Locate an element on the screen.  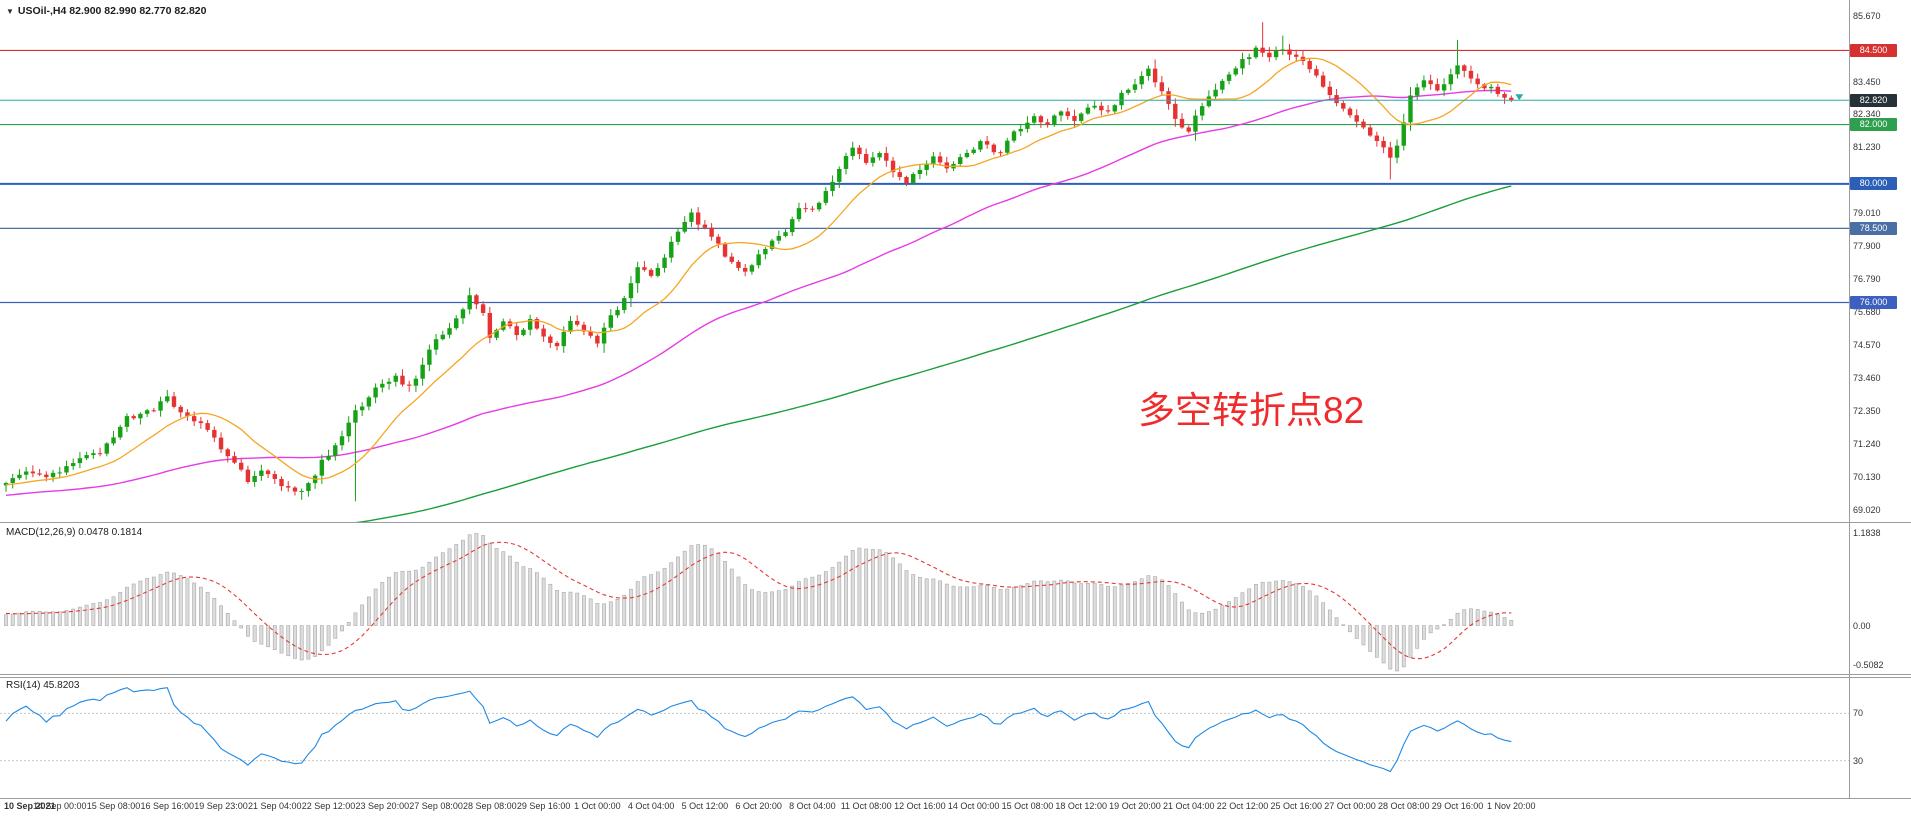
rsi-indicator-label: RSI(14) 45.8203 is located at coordinates (43, 685).